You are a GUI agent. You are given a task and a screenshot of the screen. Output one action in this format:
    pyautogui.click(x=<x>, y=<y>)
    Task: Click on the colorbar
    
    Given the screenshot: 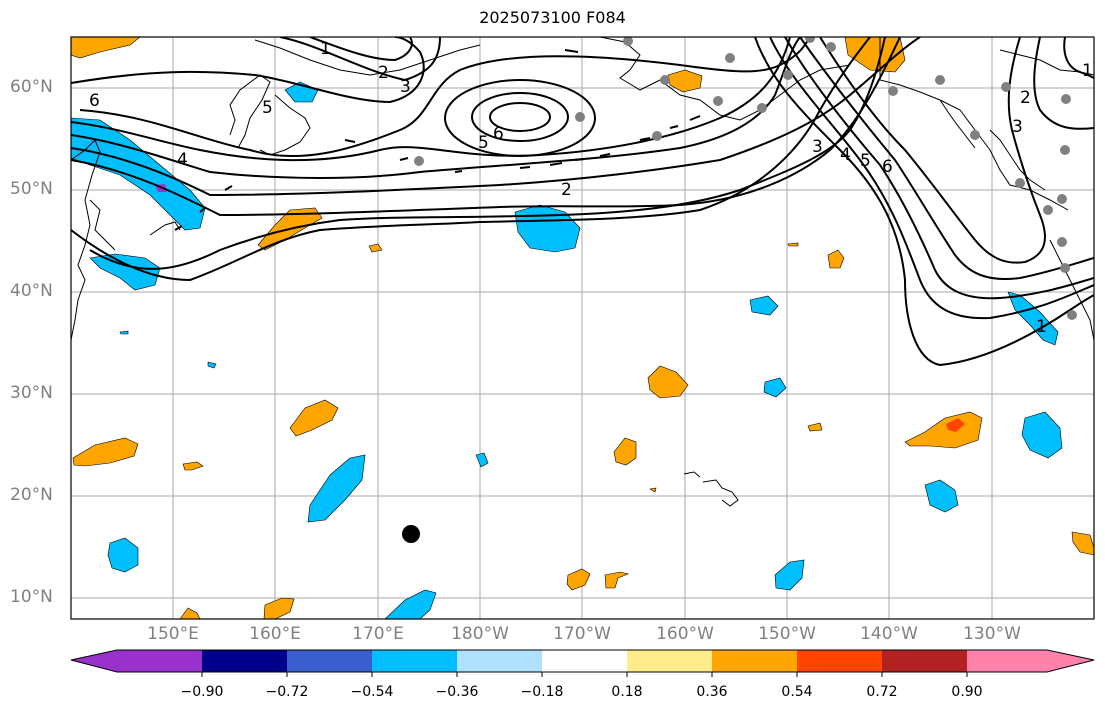 What is the action you would take?
    pyautogui.click(x=582, y=663)
    